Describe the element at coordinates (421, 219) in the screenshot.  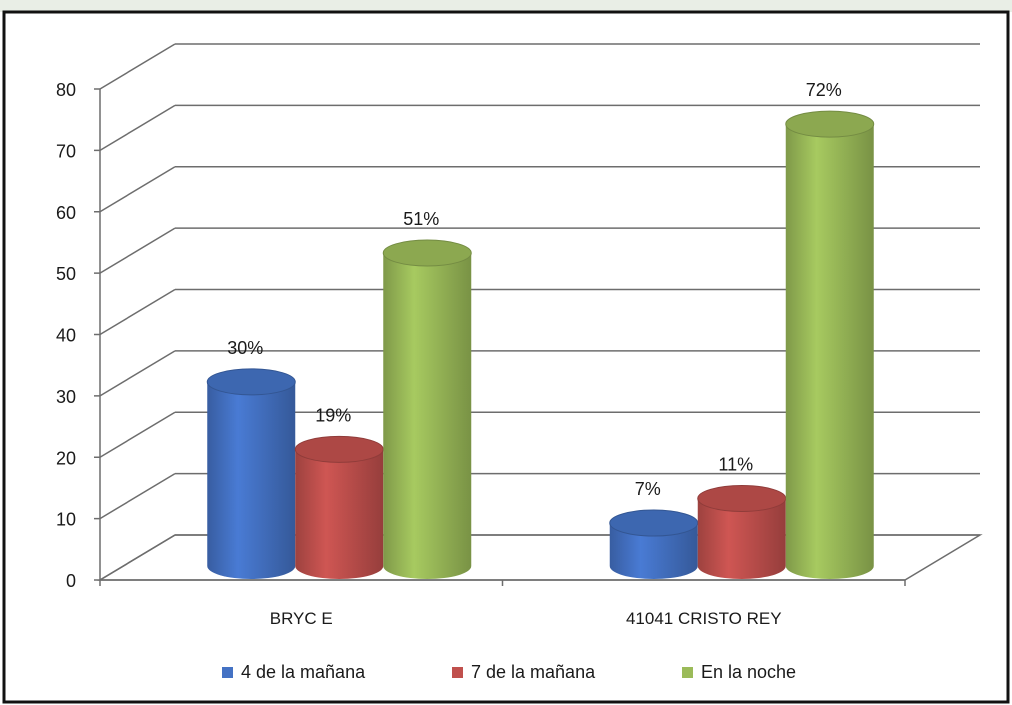
I see `data-label: 51%` at that location.